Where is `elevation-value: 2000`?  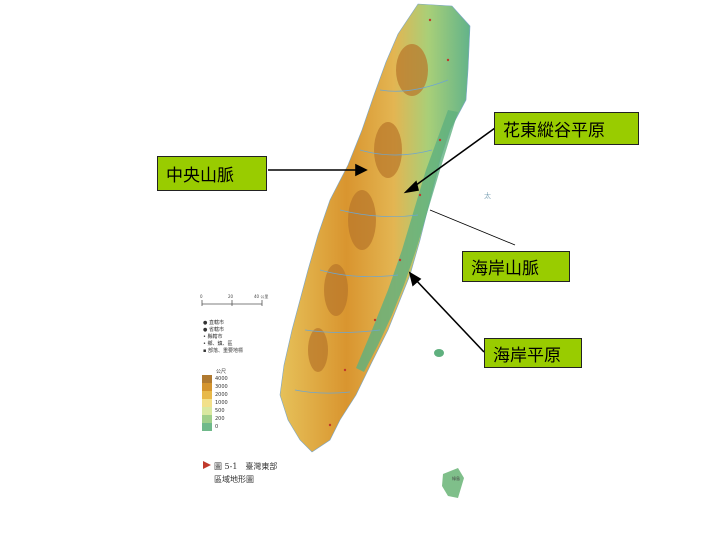 elevation-value: 2000 is located at coordinates (221, 395).